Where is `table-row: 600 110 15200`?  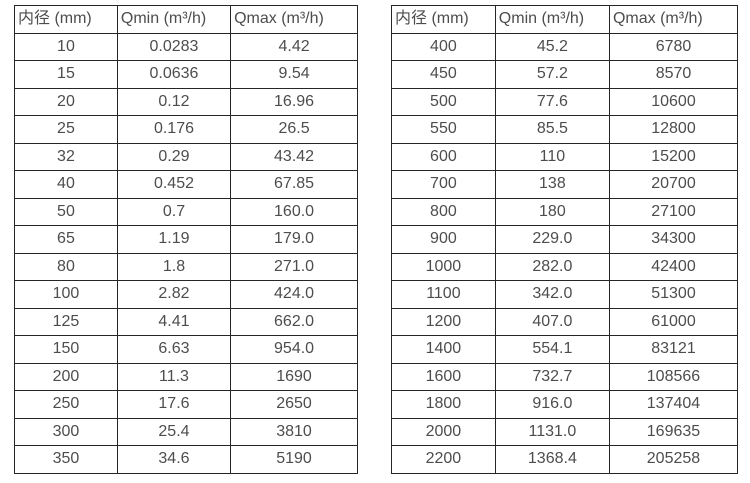 table-row: 600 110 15200 is located at coordinates (565, 156).